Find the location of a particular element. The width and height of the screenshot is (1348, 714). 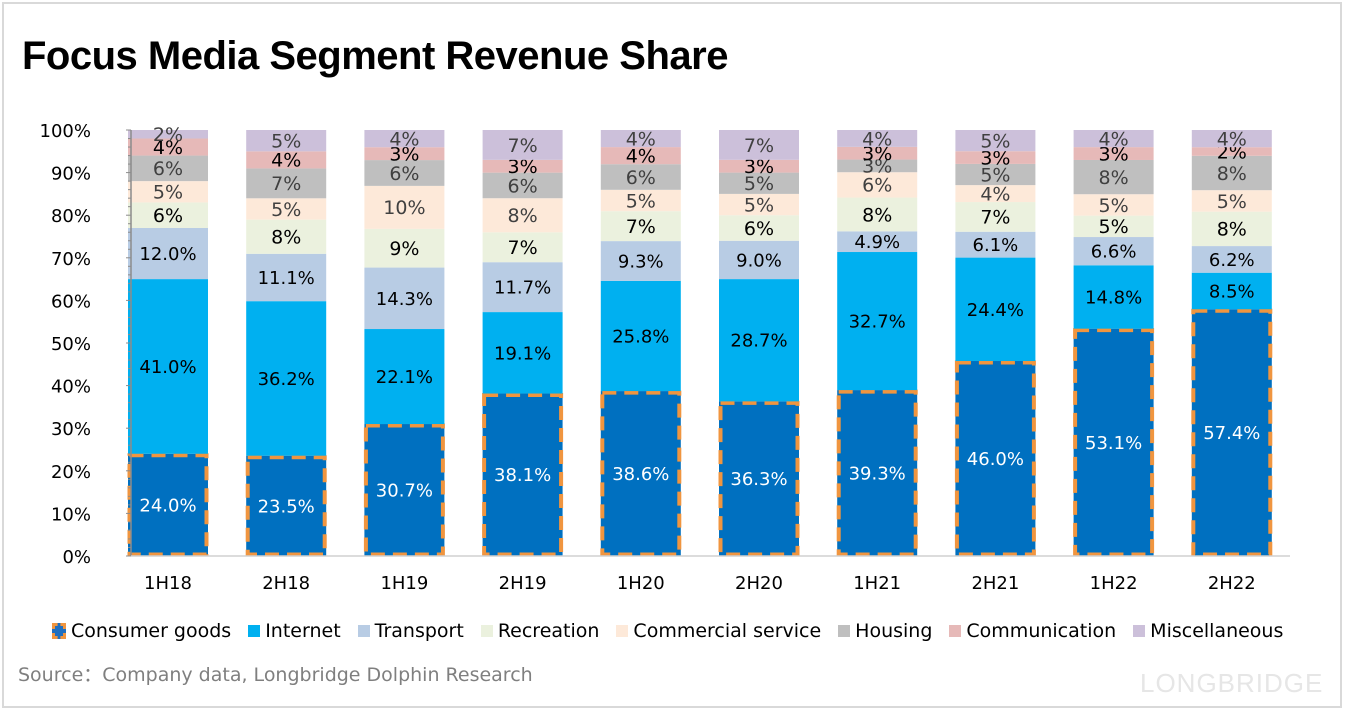

data-label: 36.2% is located at coordinates (286, 379).